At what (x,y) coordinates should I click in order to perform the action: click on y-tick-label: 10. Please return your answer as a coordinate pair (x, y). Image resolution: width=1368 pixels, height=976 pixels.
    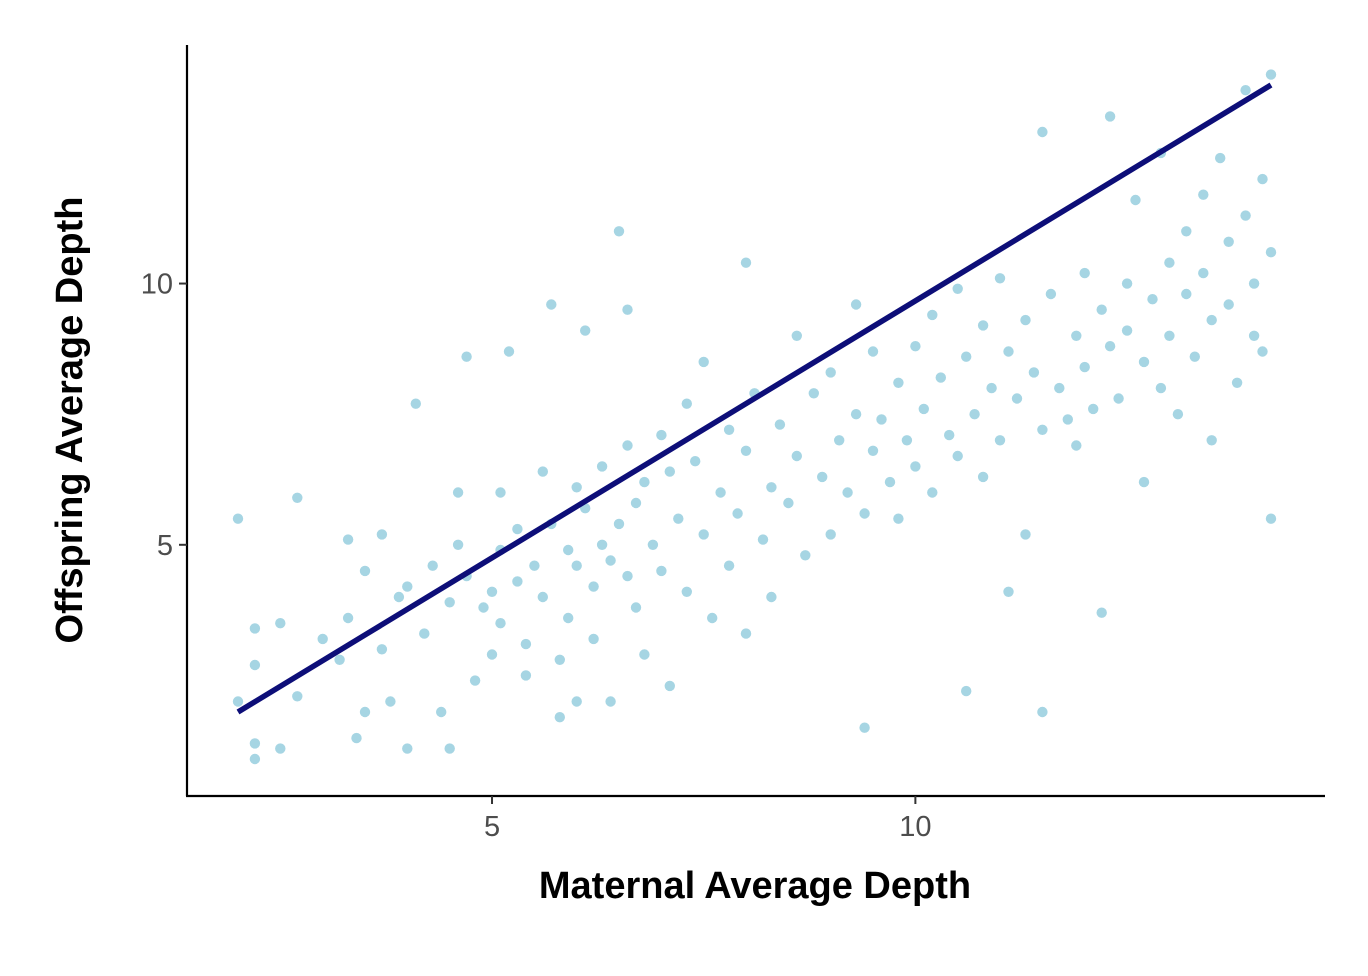
    Looking at the image, I should click on (157, 285).